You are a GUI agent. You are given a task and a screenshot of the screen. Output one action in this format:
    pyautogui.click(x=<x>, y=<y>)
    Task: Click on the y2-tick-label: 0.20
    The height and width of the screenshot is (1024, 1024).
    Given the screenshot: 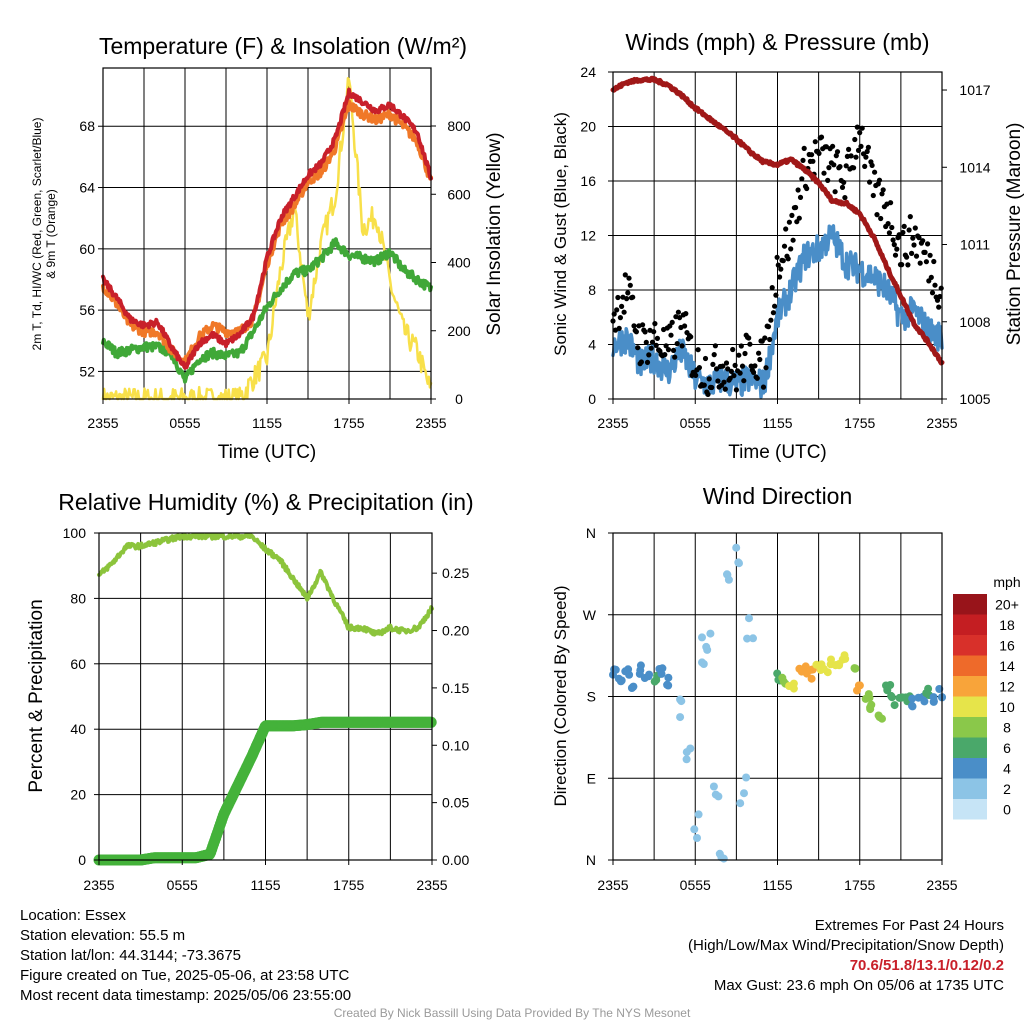 What is the action you would take?
    pyautogui.click(x=455, y=631)
    